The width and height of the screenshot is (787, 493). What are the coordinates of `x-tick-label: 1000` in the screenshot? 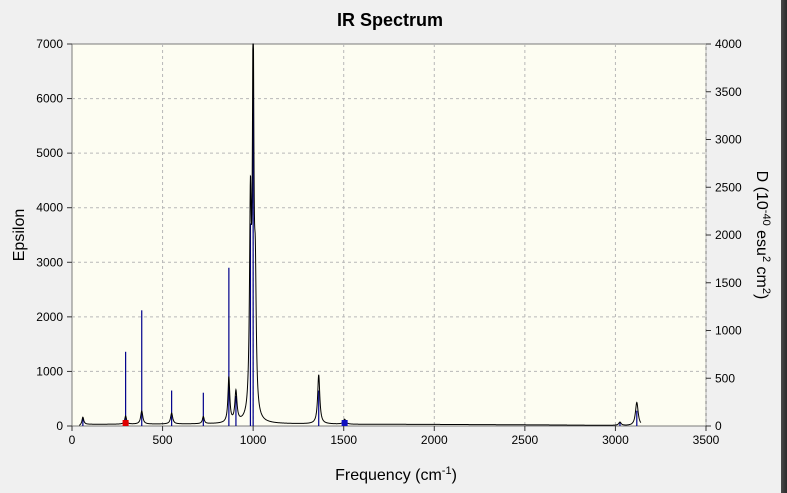 It's located at (253, 440).